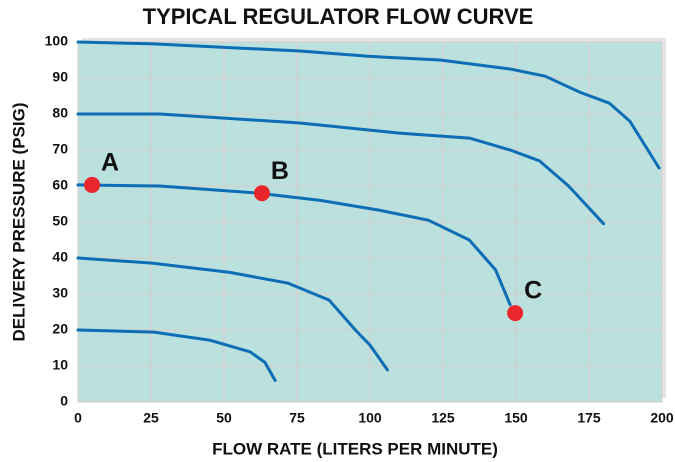 The height and width of the screenshot is (462, 675). What do you see at coordinates (355, 448) in the screenshot?
I see `x-axis-label: FLOW RATE (LITERS PER MINUTE)` at bounding box center [355, 448].